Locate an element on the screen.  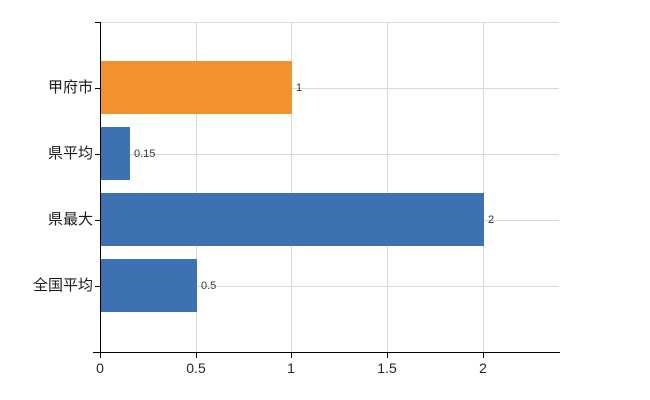
category-label: 全国平均 is located at coordinates (62, 285).